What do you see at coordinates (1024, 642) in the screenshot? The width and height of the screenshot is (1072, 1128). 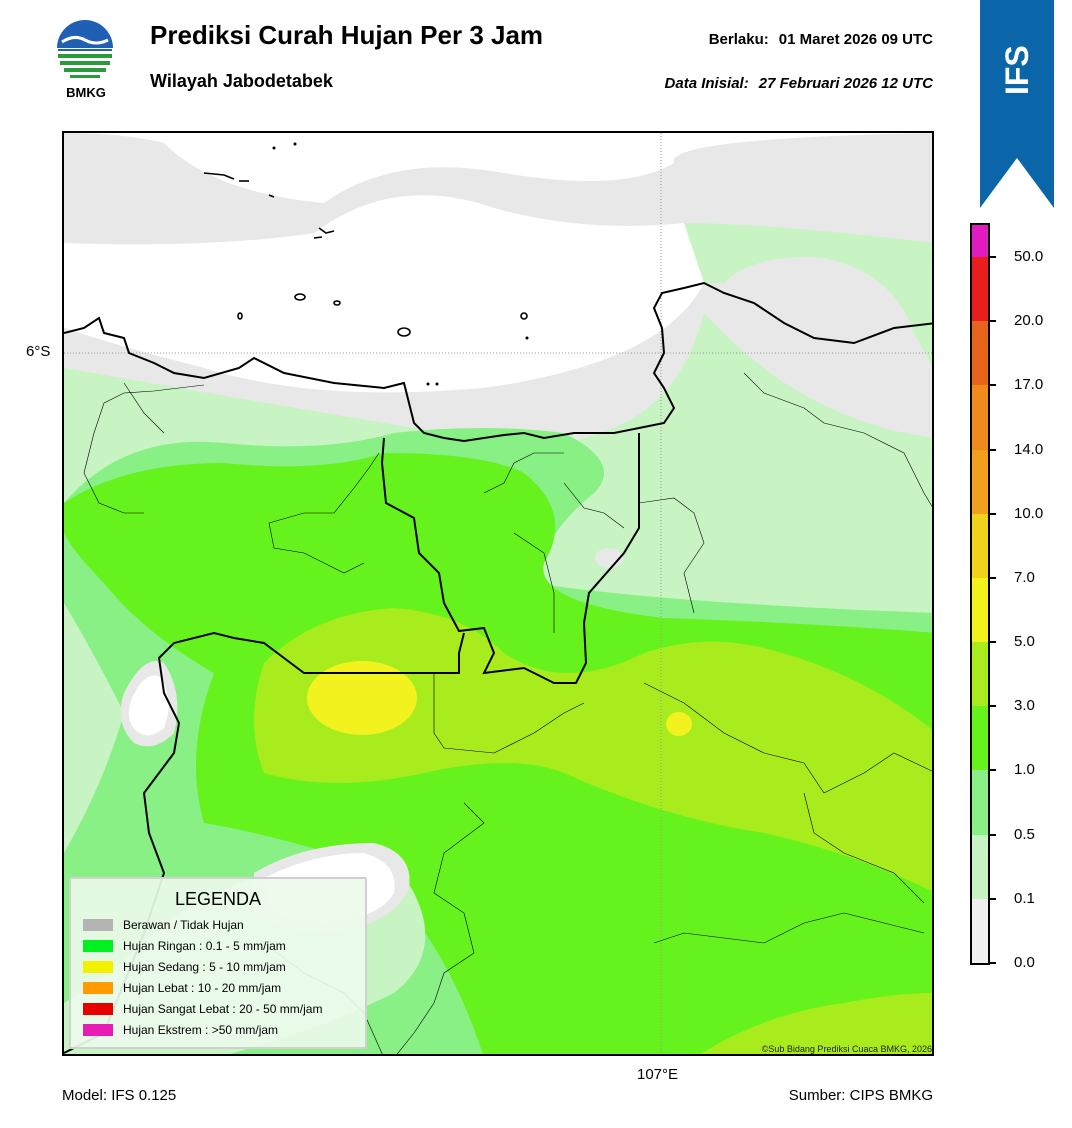 I see `colorbar-tick-label: 5.0` at bounding box center [1024, 642].